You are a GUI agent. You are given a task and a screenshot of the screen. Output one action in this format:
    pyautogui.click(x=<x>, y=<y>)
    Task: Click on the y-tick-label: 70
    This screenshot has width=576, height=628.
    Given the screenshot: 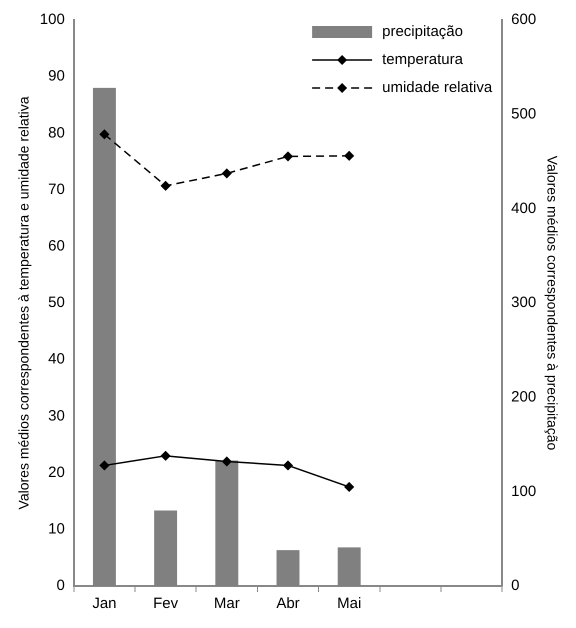 What is the action you would take?
    pyautogui.click(x=56, y=189)
    